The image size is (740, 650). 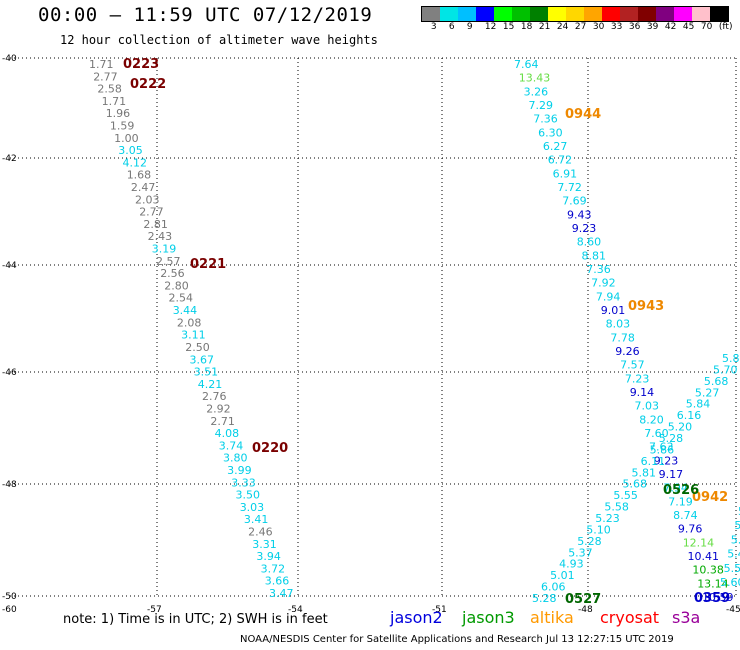 I want to click on wave-height-value: 3.05, so click(x=130, y=150).